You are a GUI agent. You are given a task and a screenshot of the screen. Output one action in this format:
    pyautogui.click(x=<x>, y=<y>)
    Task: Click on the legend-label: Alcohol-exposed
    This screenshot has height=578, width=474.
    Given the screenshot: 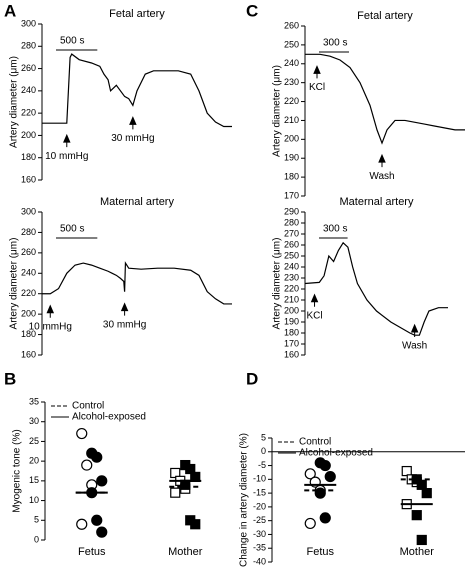 What is the action you would take?
    pyautogui.click(x=109, y=417)
    